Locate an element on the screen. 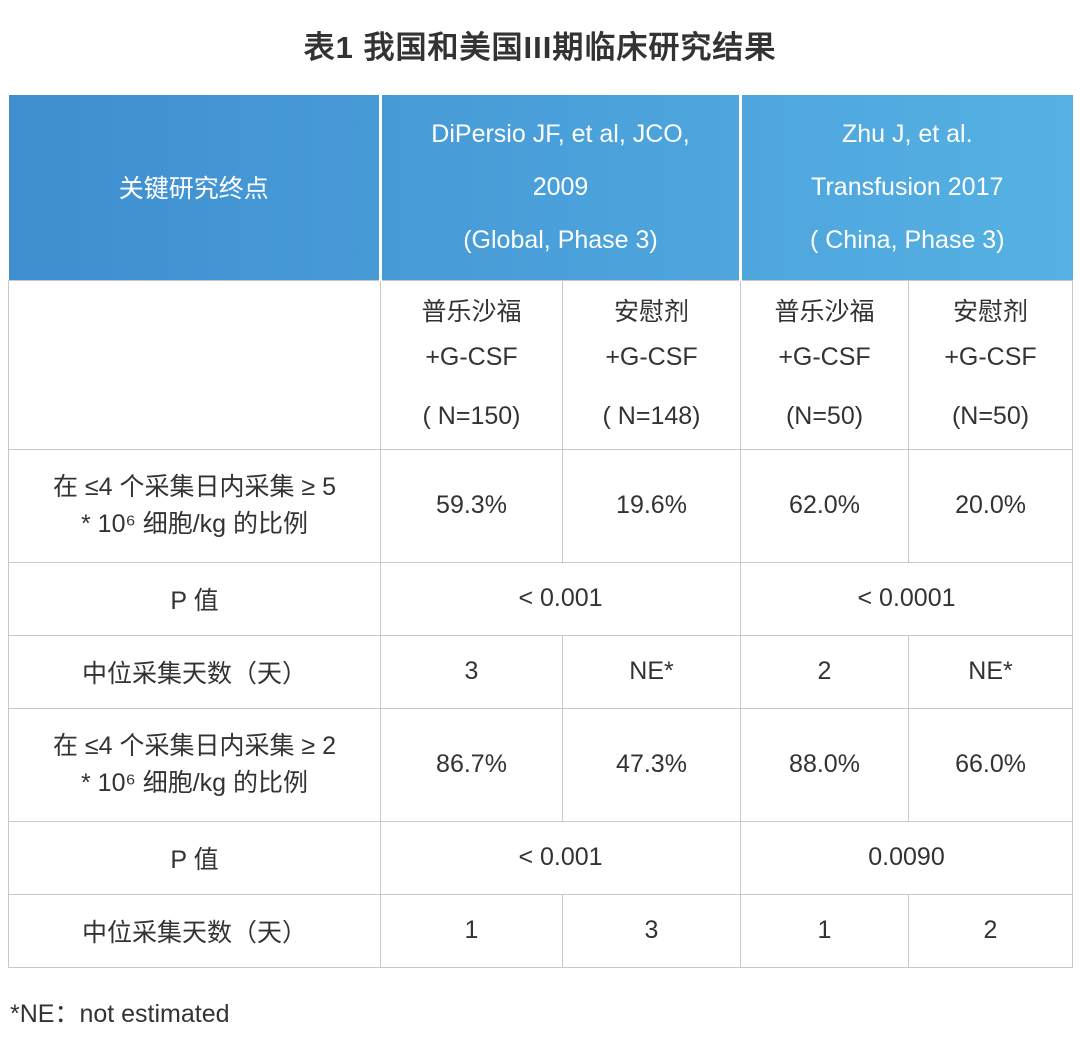 The width and height of the screenshot is (1080, 1048). study-header-line: Zhu J, et al. is located at coordinates (907, 133).